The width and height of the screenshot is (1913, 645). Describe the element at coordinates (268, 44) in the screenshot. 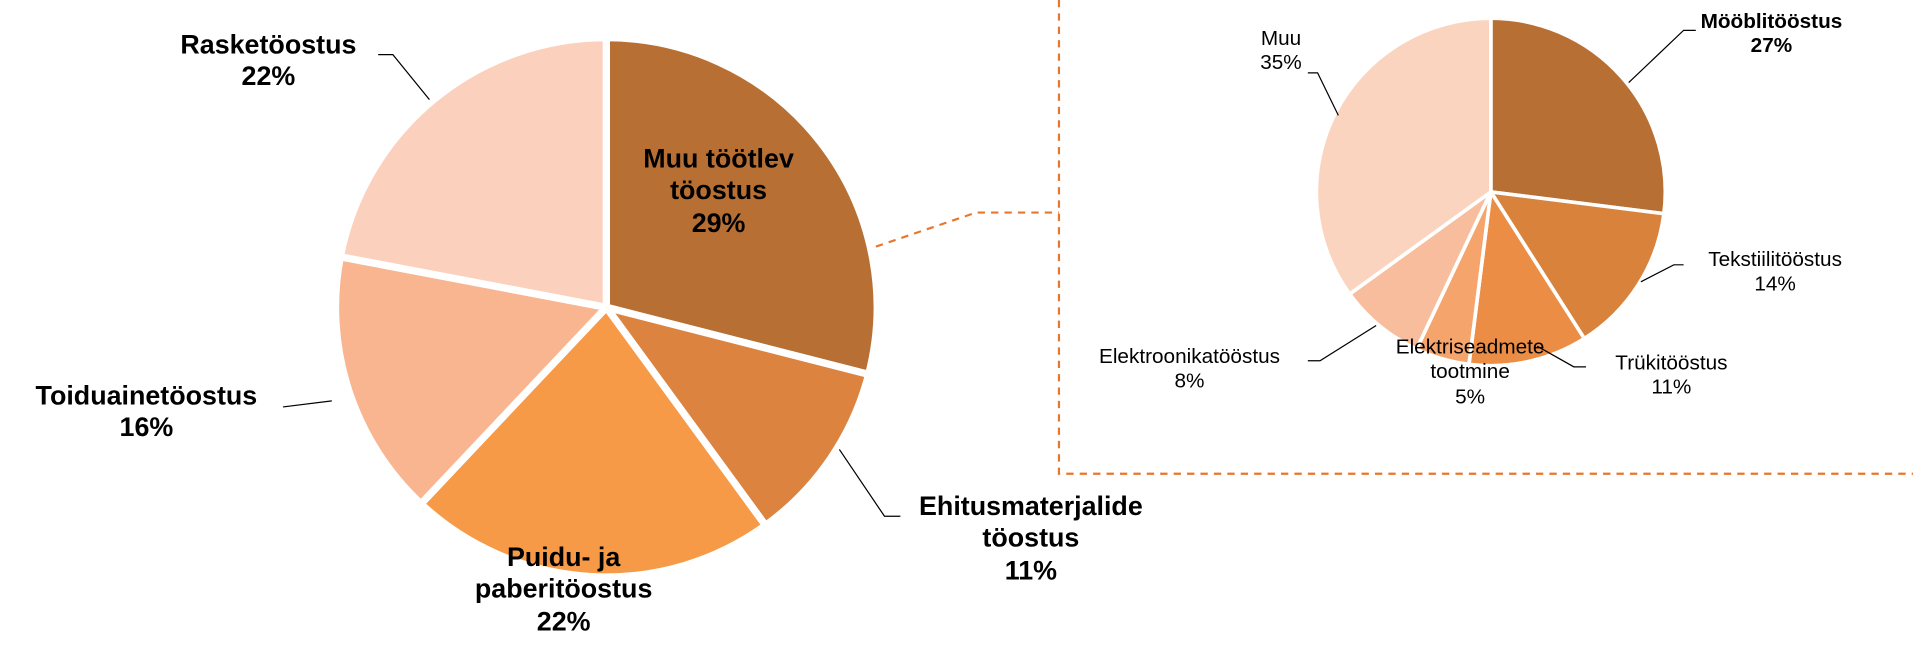

I see `category-label: Rasketöostus` at that location.